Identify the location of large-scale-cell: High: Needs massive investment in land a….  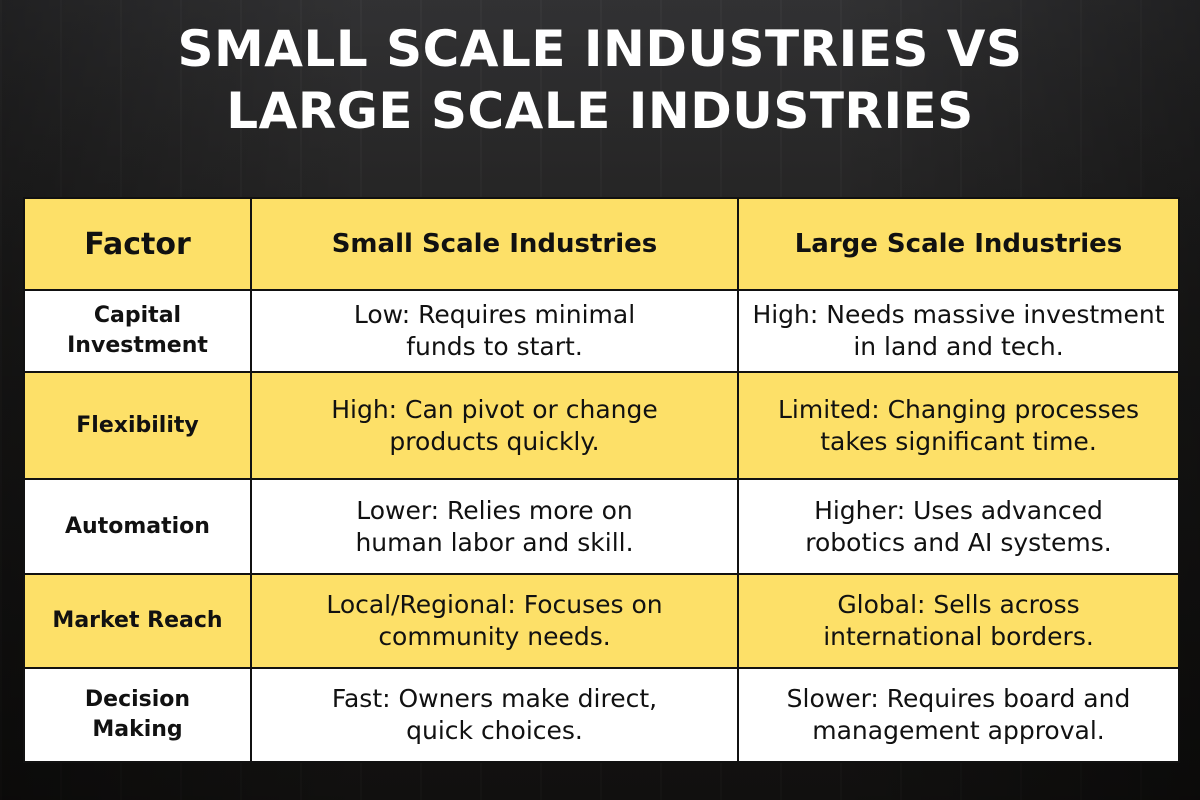
(958, 331).